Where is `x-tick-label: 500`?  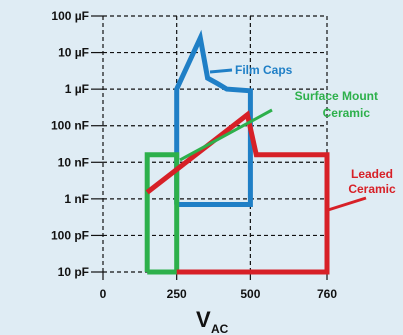 x-tick-label: 500 is located at coordinates (250, 294).